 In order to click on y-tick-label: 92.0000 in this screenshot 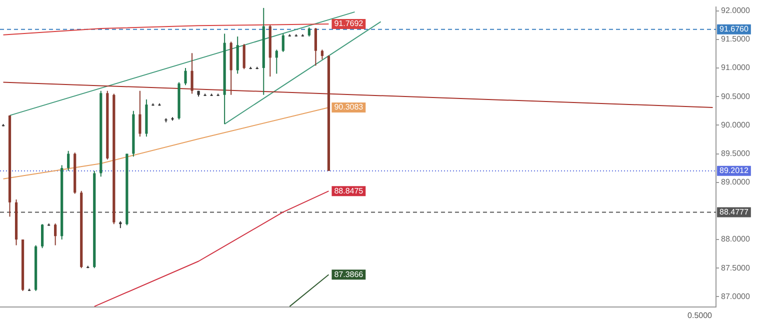, I will do `click(735, 11)`.